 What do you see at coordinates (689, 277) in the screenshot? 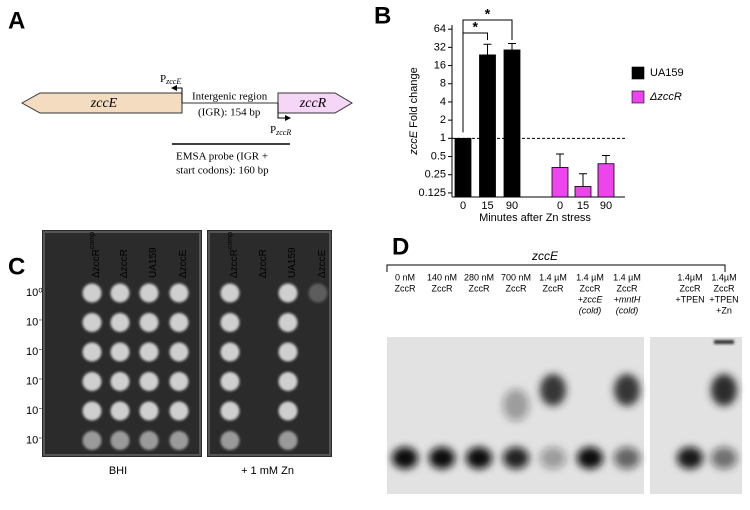
I see `lane-label: 1.4µM` at bounding box center [689, 277].